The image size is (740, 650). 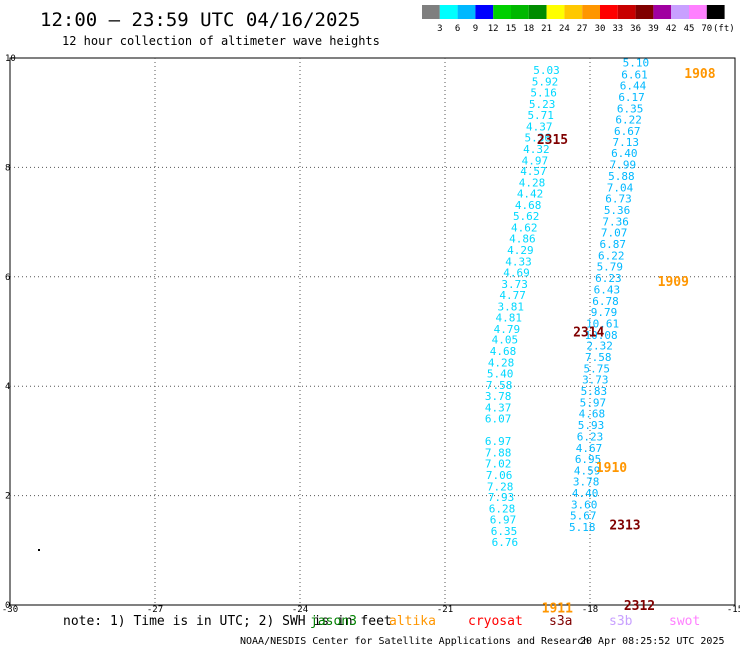 I want to click on x-tick-label: -15, so click(x=733, y=610).